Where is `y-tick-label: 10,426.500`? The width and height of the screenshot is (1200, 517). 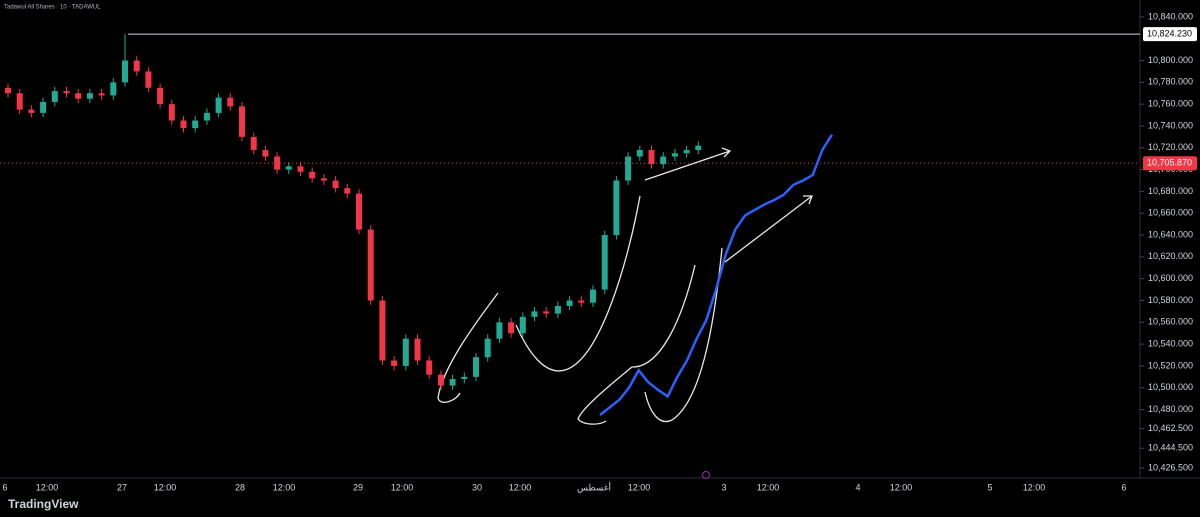
y-tick-label: 10,426.500 is located at coordinates (1170, 467).